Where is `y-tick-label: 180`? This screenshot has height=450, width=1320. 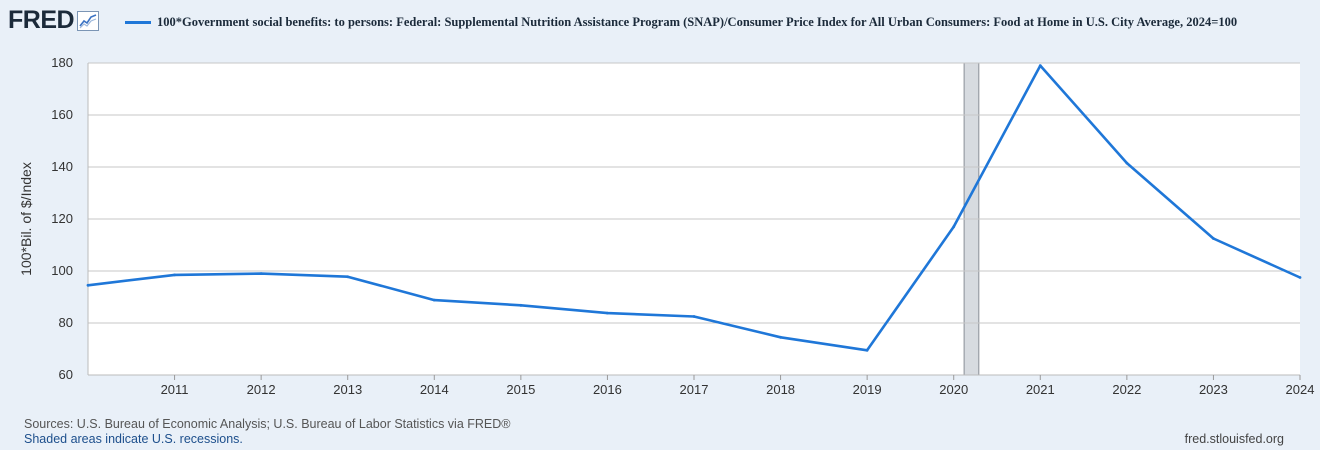 y-tick-label: 180 is located at coordinates (62, 62).